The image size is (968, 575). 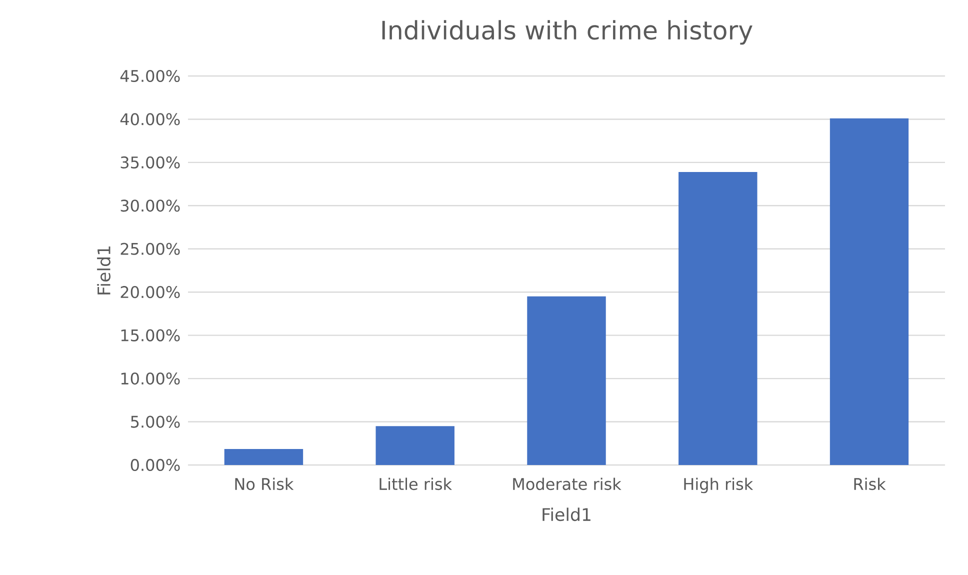 What do you see at coordinates (719, 486) in the screenshot?
I see `x-tick-label: High risk` at bounding box center [719, 486].